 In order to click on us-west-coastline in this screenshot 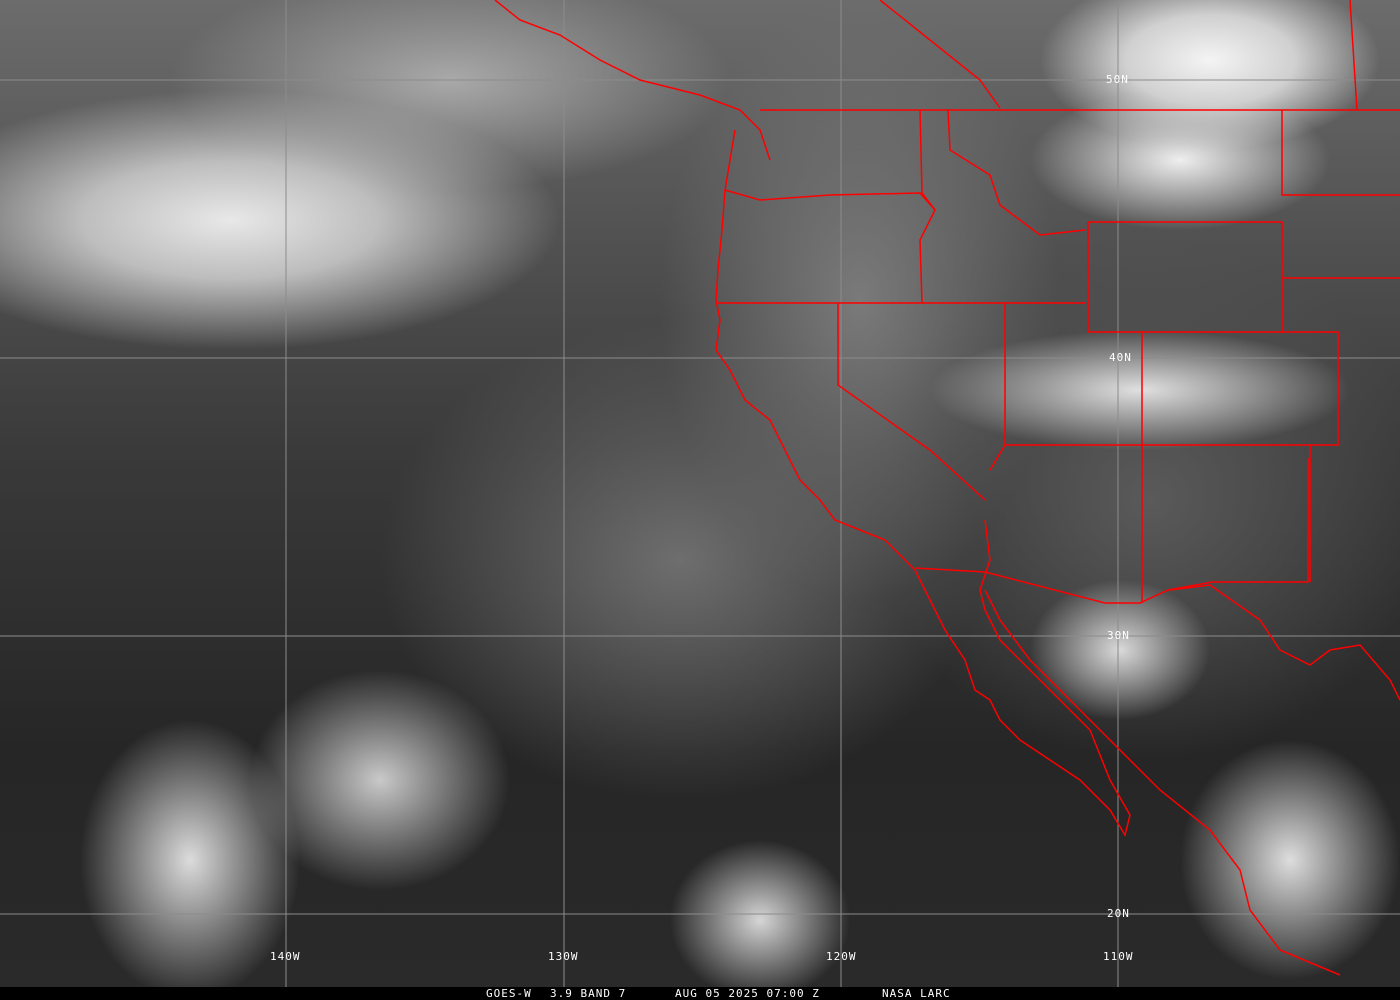, I will do `click(815, 350)`.